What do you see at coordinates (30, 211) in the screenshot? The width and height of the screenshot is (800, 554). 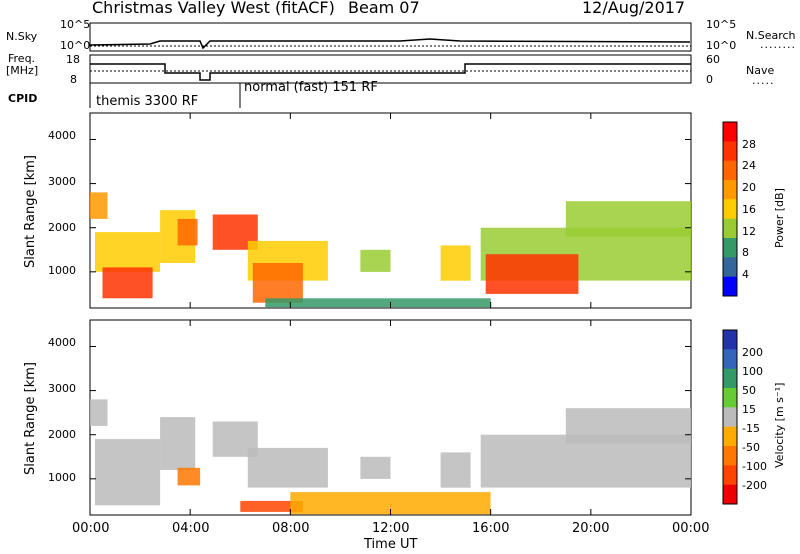 I see `power-ylabel: Slant Range [km]` at bounding box center [30, 211].